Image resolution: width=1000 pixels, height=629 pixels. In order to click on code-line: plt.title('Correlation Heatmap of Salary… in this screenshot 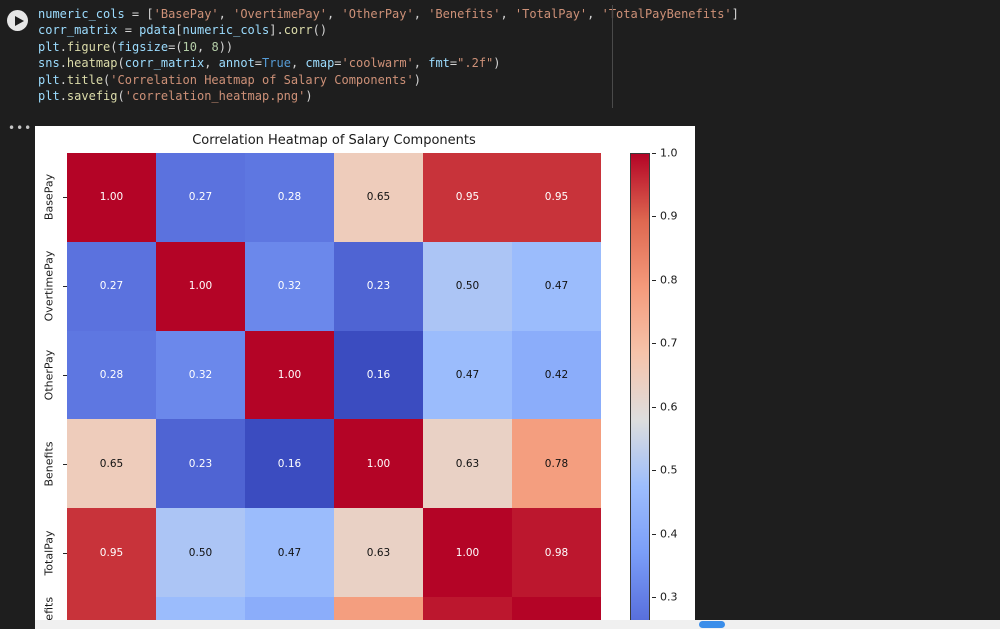, I will do `click(229, 79)`.